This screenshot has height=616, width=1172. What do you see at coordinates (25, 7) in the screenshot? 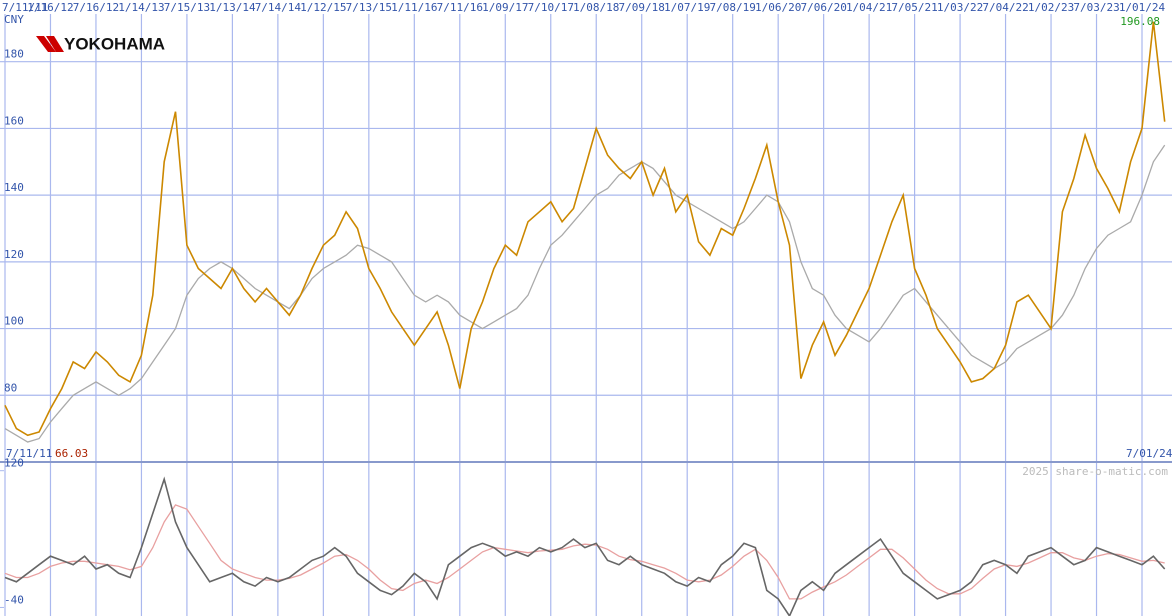
I see `x-tick-label: 7/11/11` at bounding box center [25, 7].